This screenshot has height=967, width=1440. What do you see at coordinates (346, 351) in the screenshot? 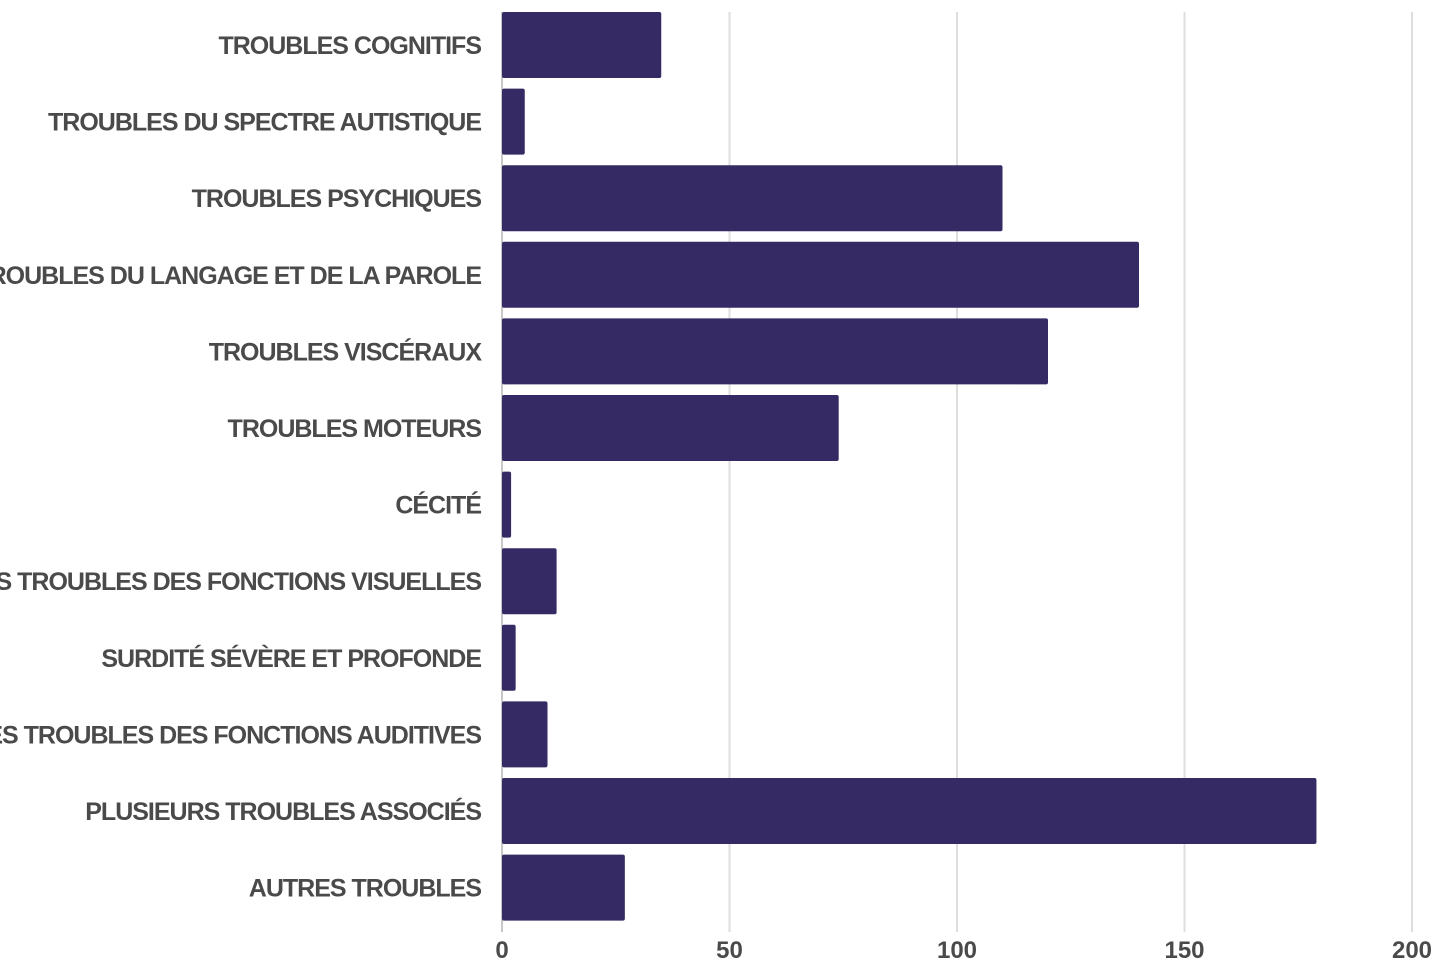
I see `category-label: TROUBLES VISCÉRAUX` at bounding box center [346, 351].